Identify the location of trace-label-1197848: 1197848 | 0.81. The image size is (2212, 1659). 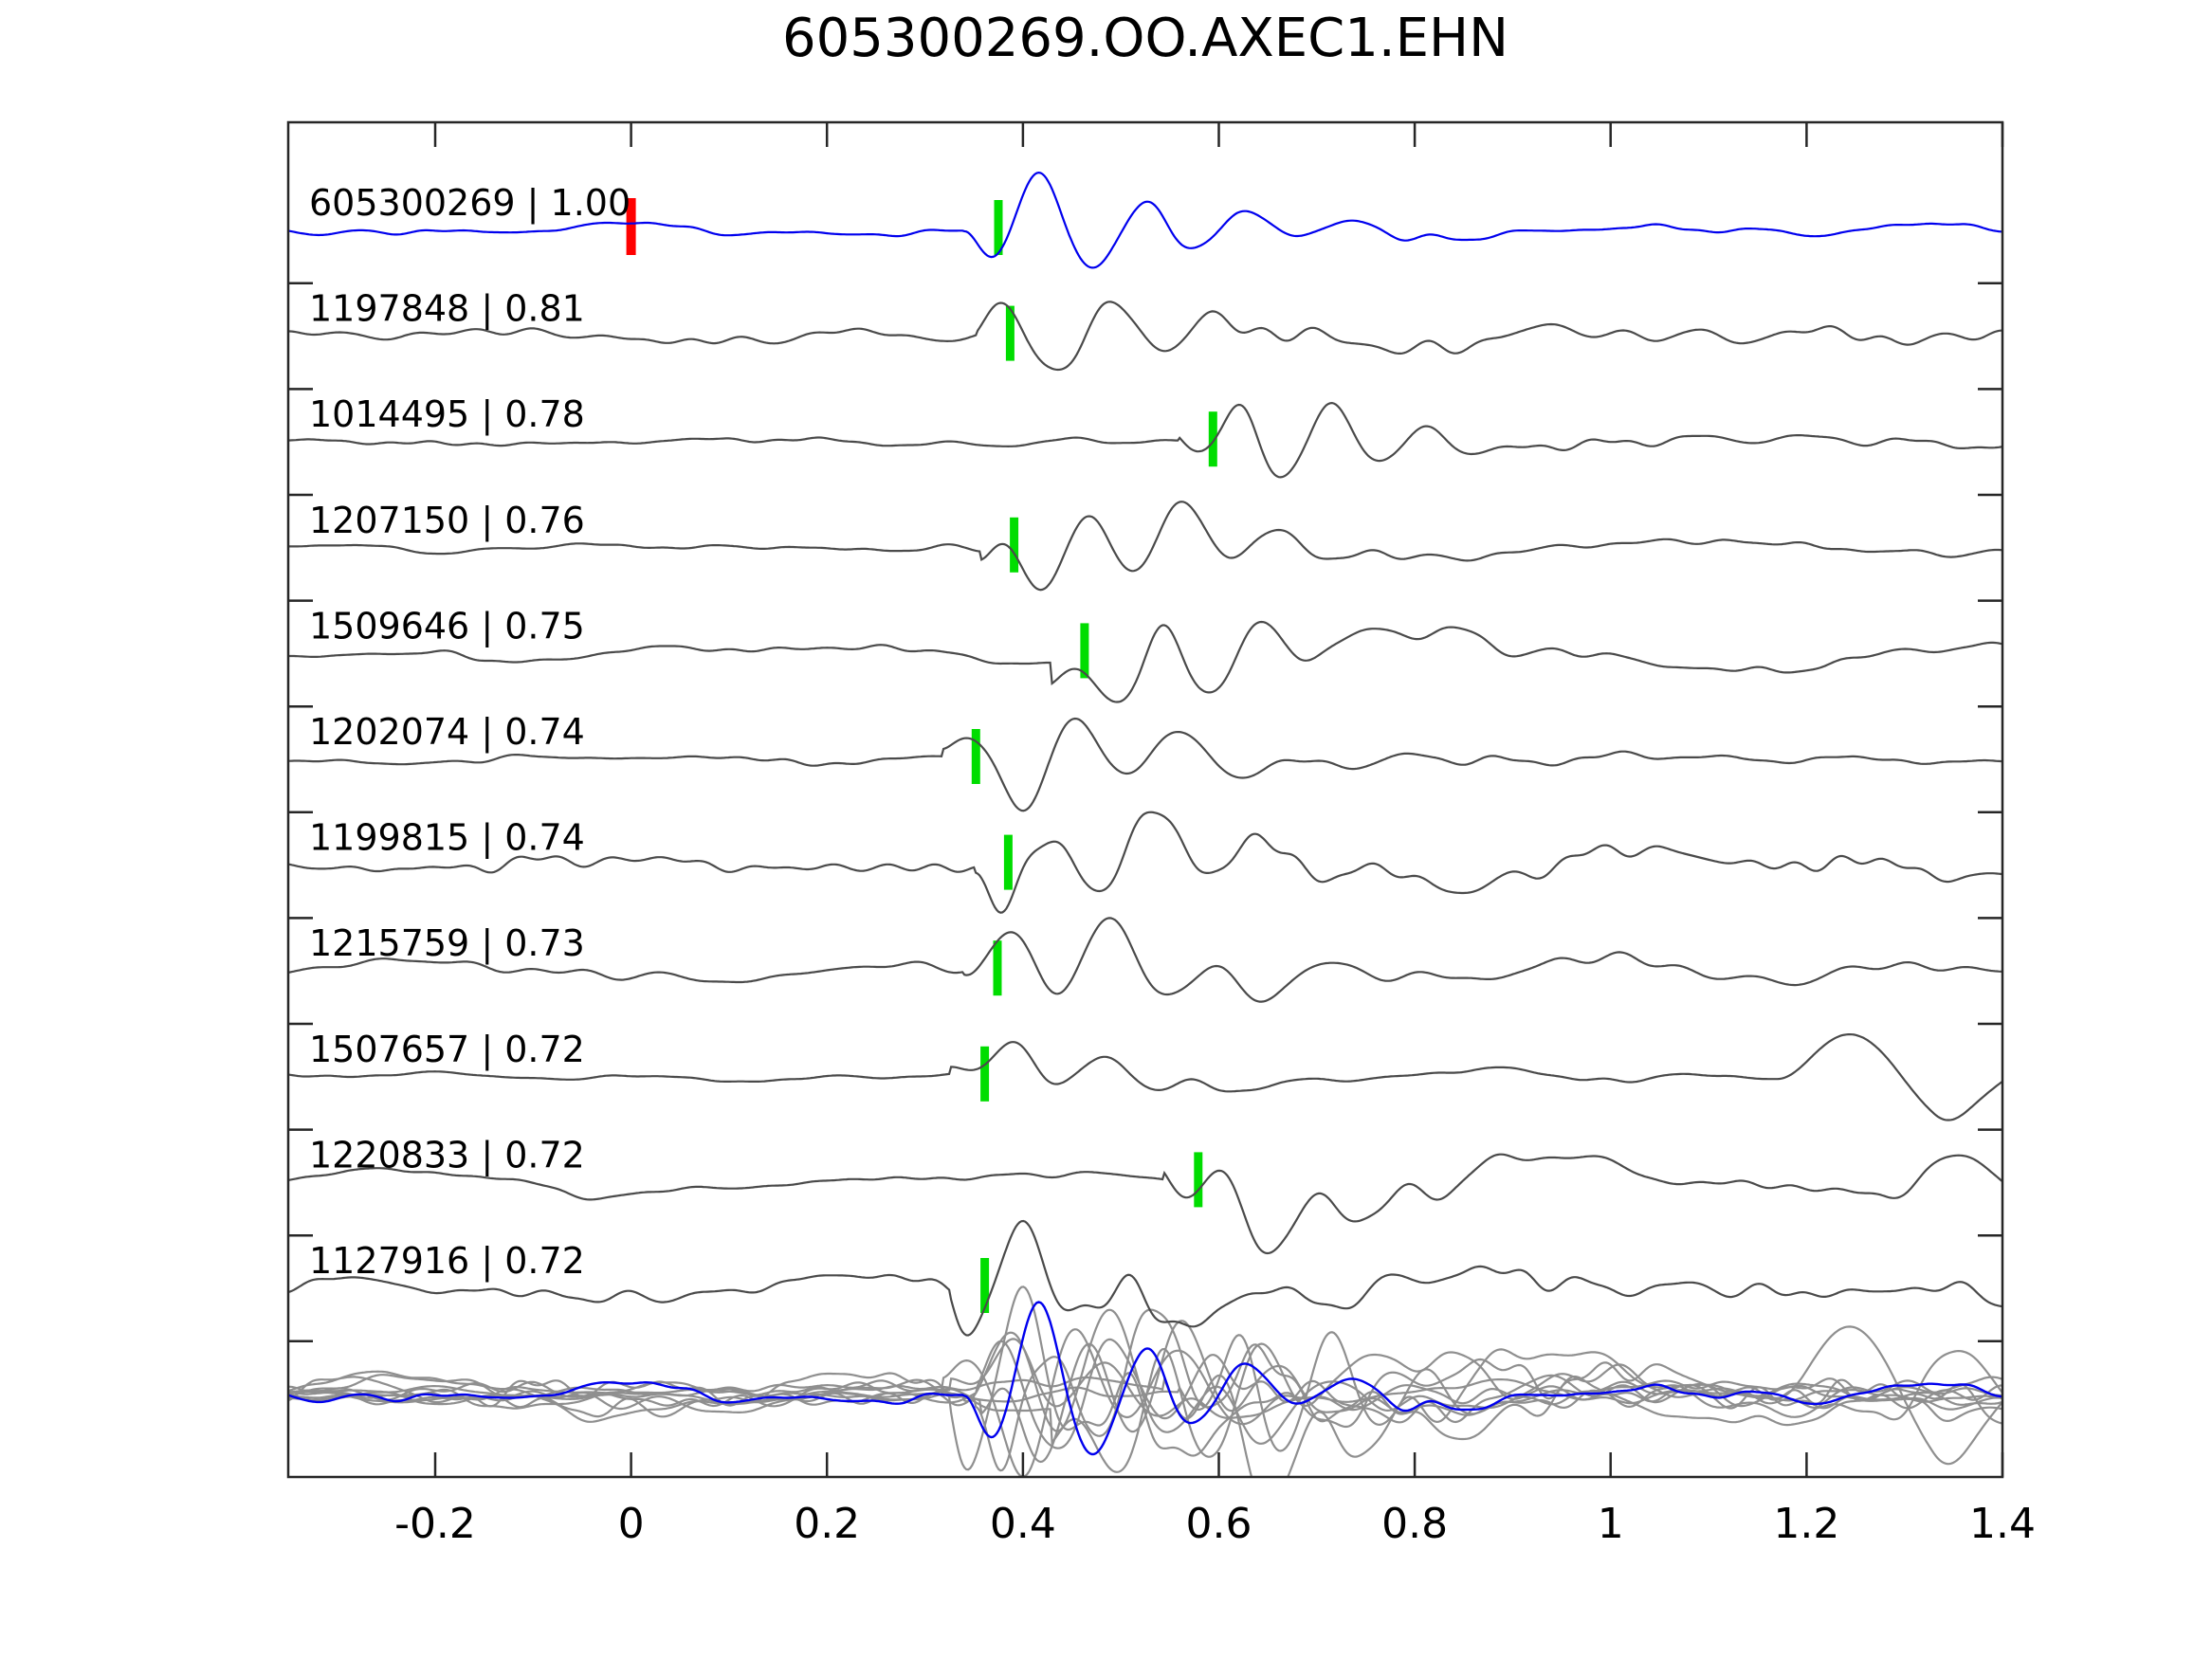
(447, 309).